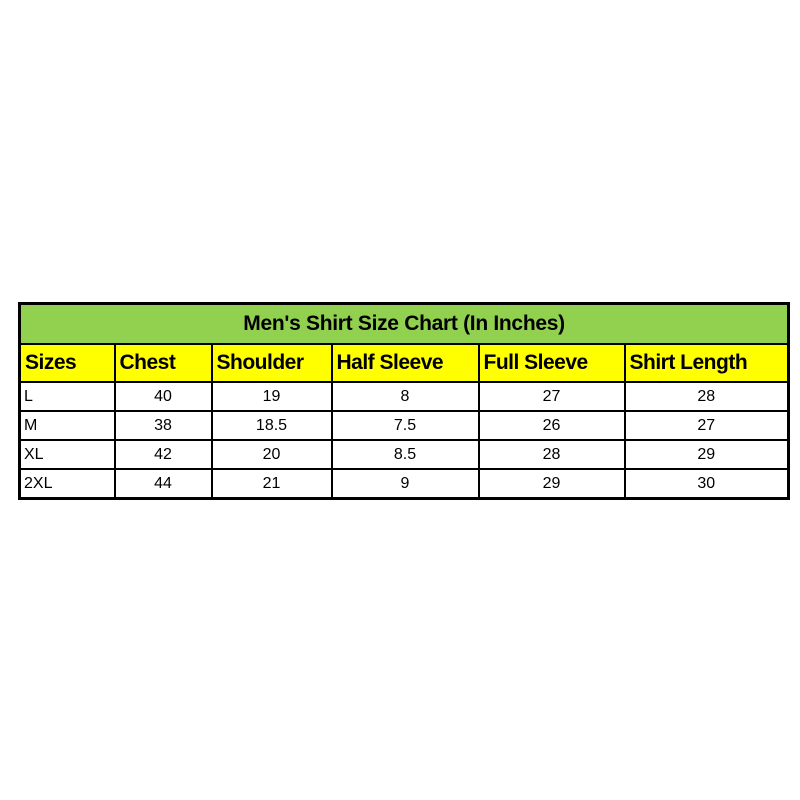 The width and height of the screenshot is (800, 800). I want to click on shirt-length-value: 27, so click(706, 425).